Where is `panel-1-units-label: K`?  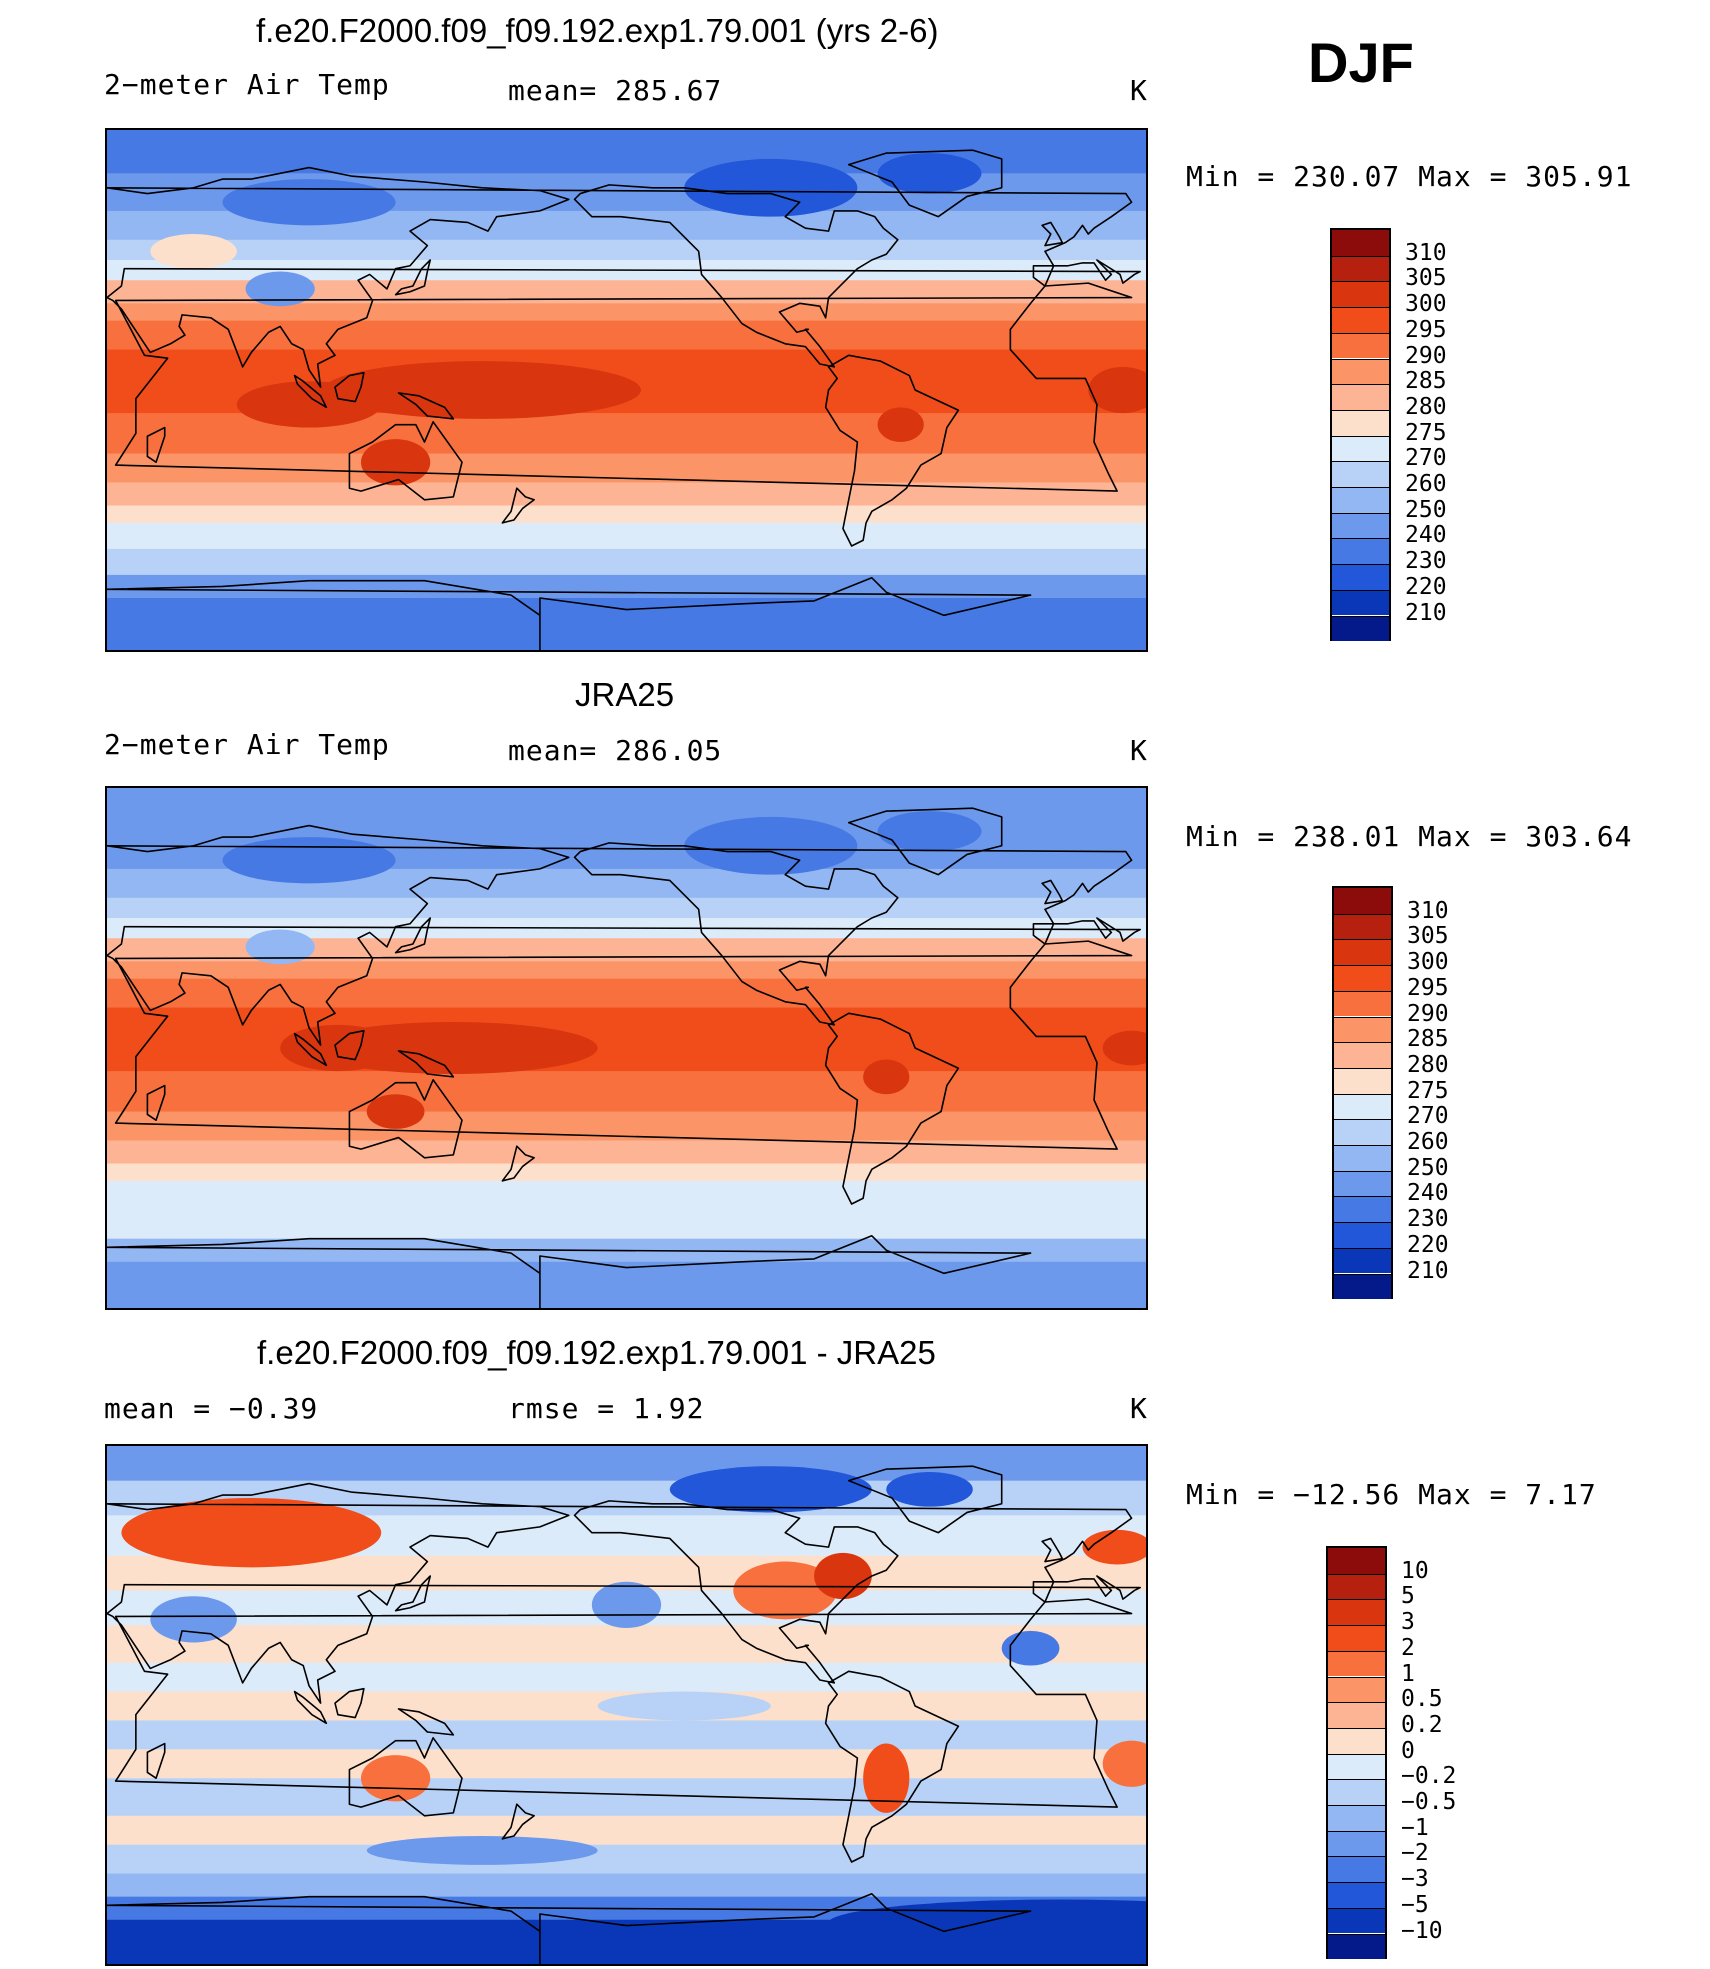 panel-1-units-label: K is located at coordinates (1139, 90).